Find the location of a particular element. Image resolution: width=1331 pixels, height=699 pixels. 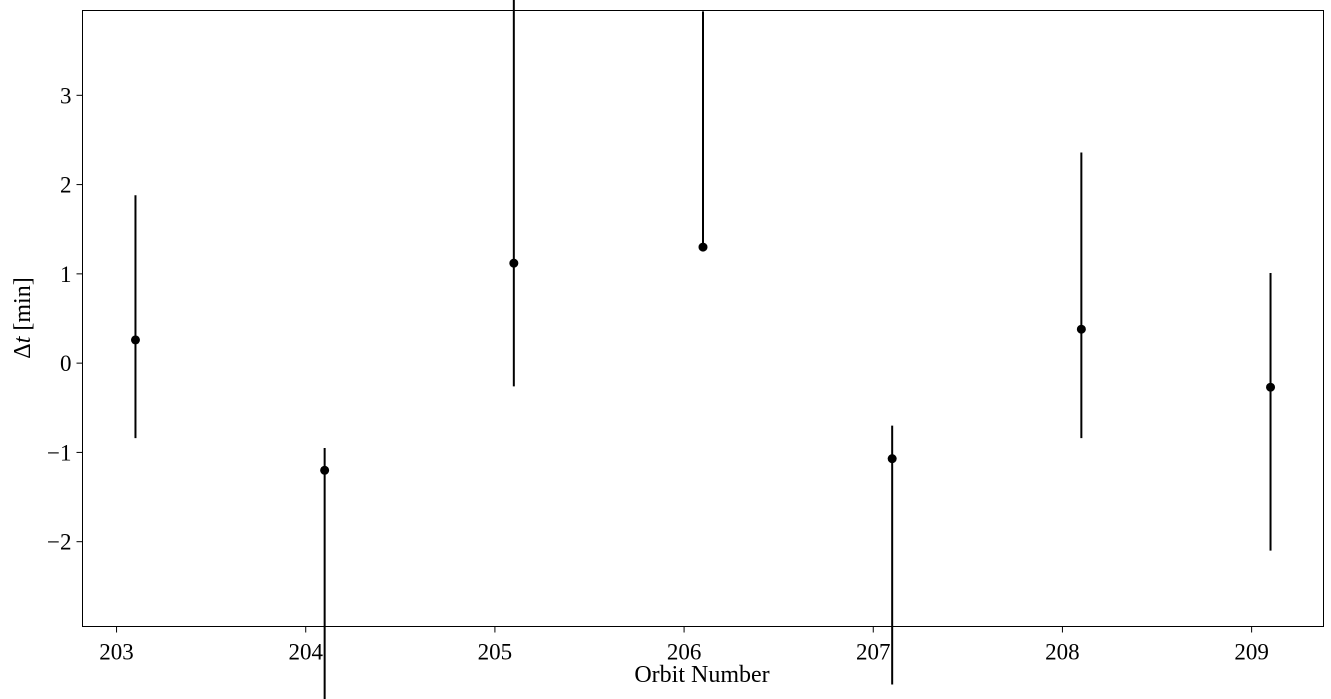

x-tick-label: 205 is located at coordinates (495, 652).